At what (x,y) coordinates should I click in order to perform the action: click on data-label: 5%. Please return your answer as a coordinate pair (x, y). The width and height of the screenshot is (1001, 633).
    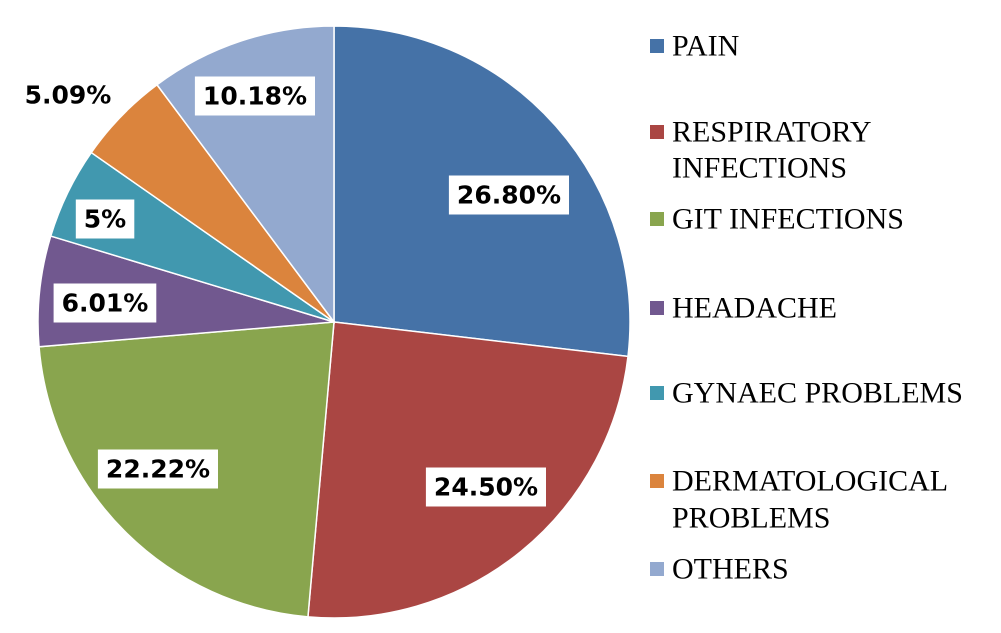
    Looking at the image, I should click on (105, 219).